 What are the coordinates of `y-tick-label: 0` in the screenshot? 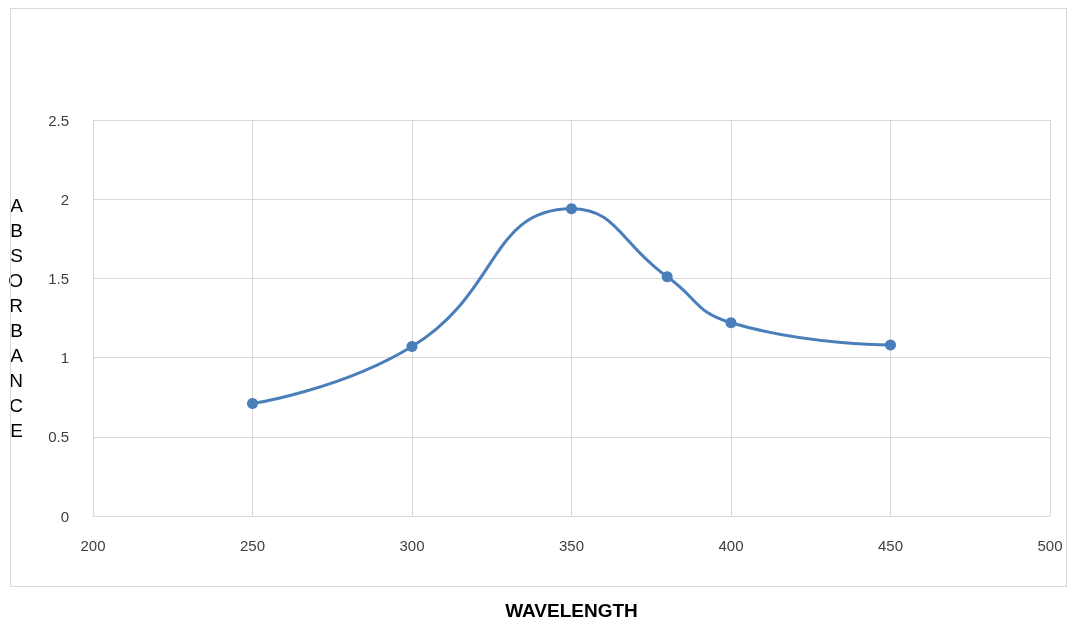 It's located at (64, 516).